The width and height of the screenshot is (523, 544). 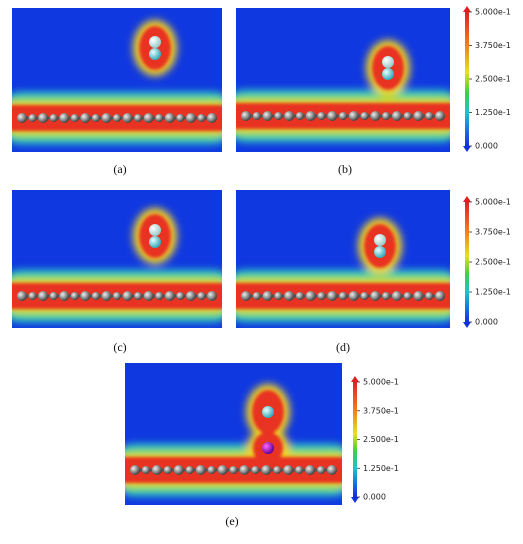 I want to click on panel-label: (c), so click(x=119, y=347).